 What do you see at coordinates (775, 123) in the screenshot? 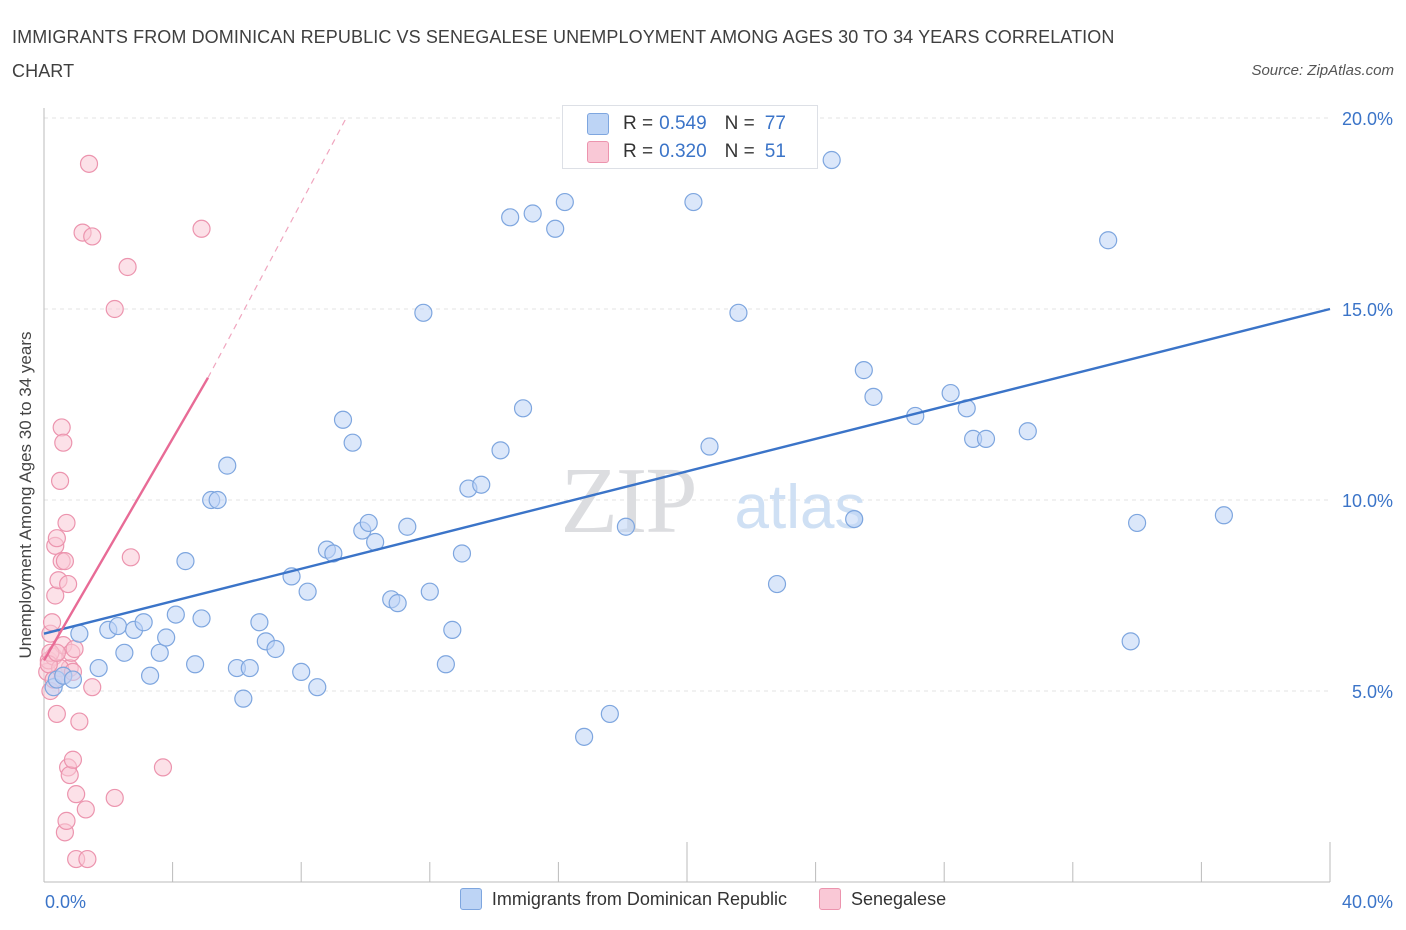
I see `n-value: 77` at bounding box center [775, 123].